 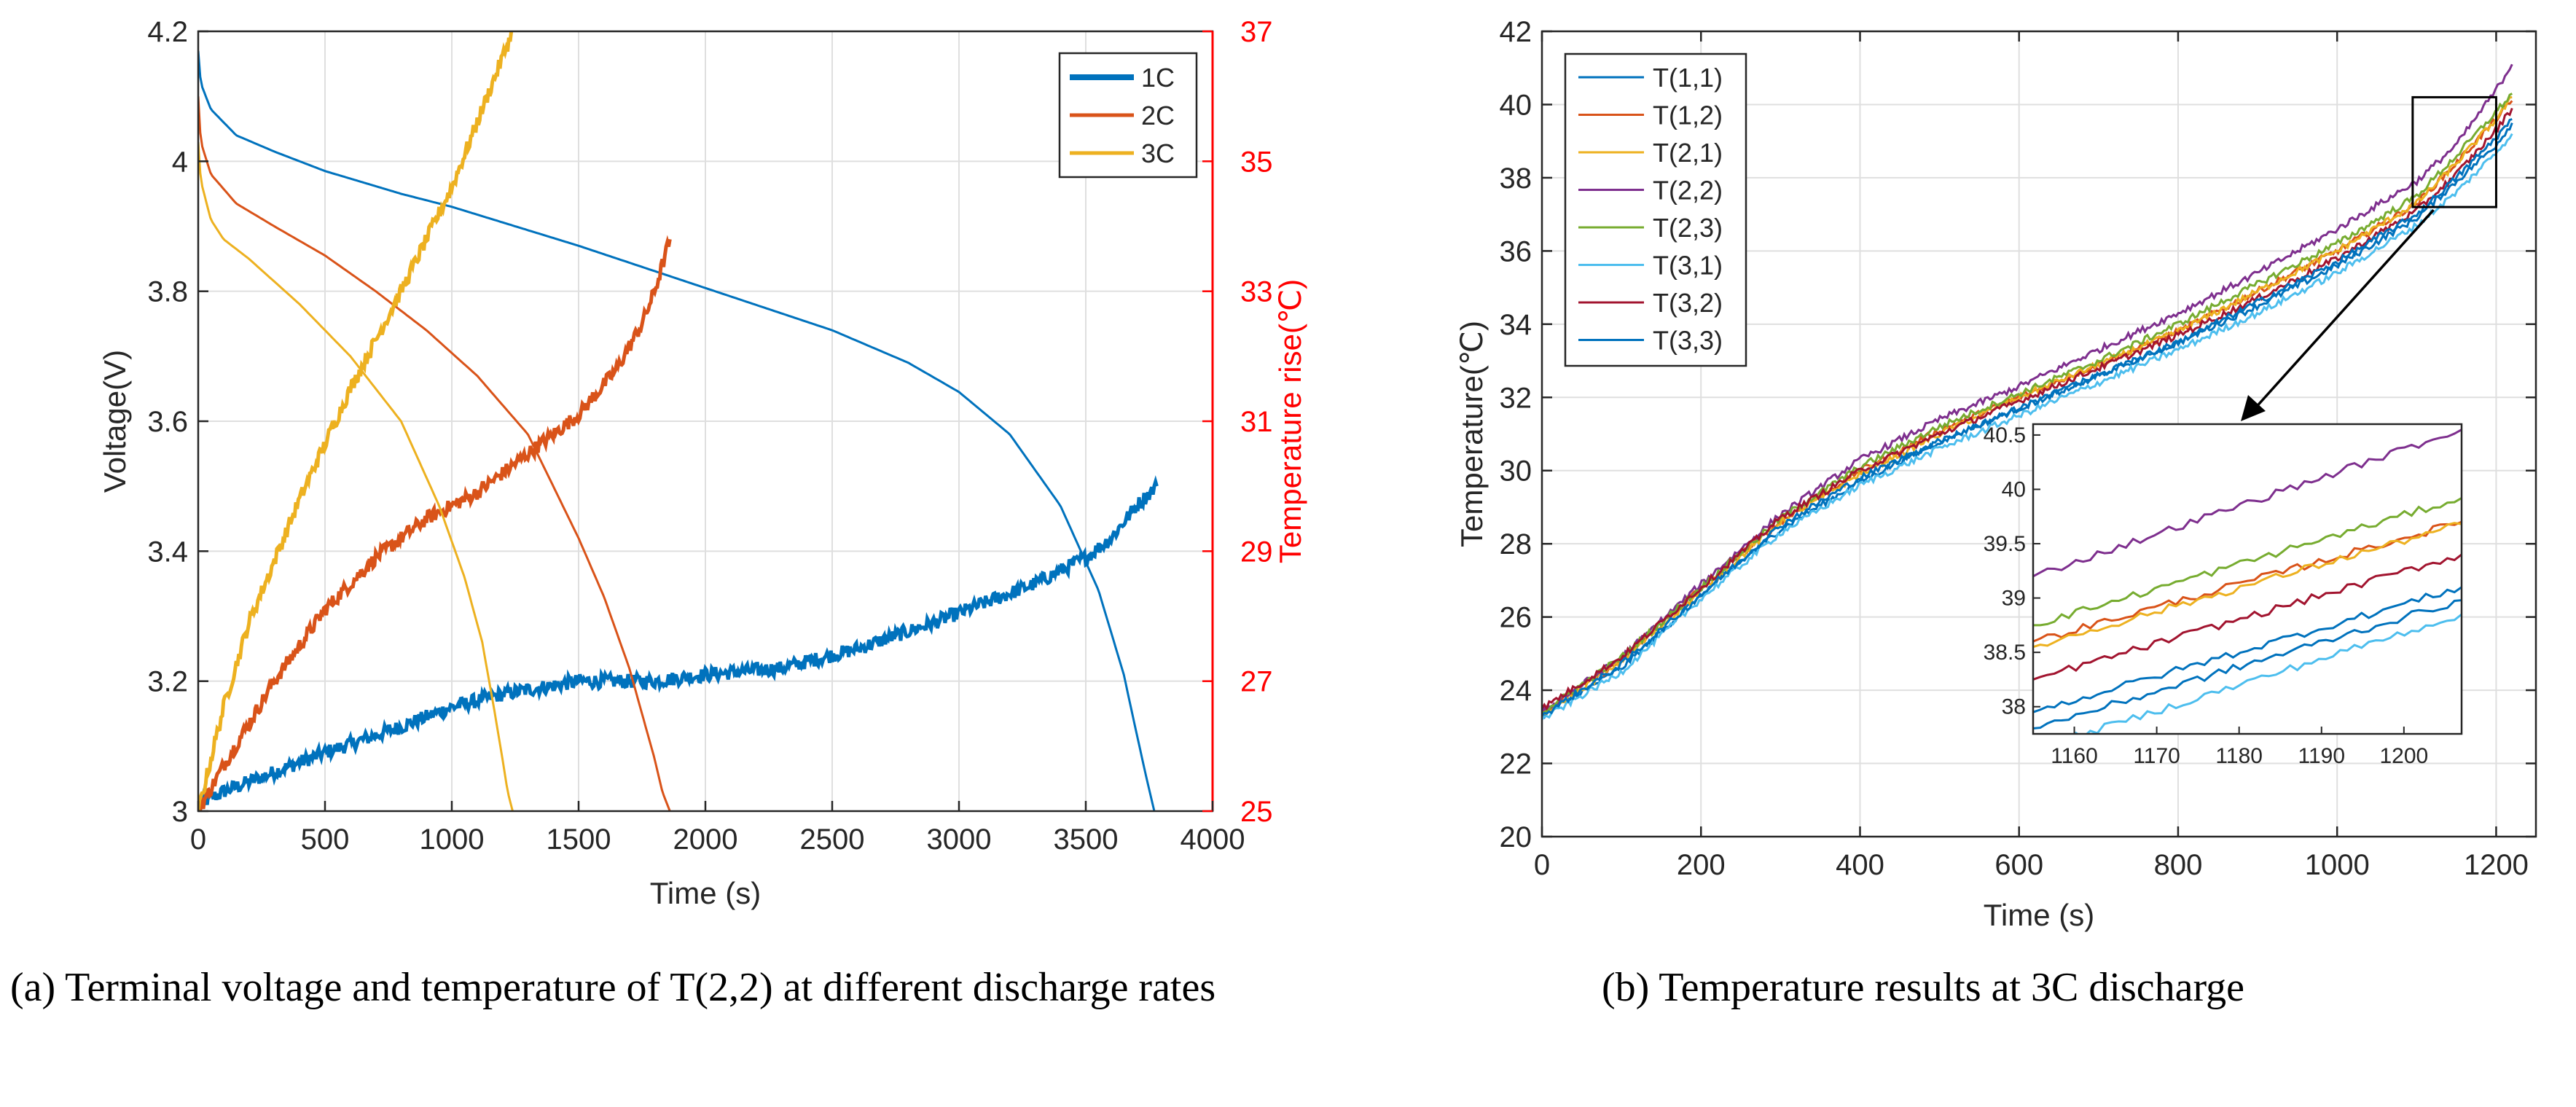 What do you see at coordinates (2343, 309) in the screenshot?
I see `zoom-arrow-line` at bounding box center [2343, 309].